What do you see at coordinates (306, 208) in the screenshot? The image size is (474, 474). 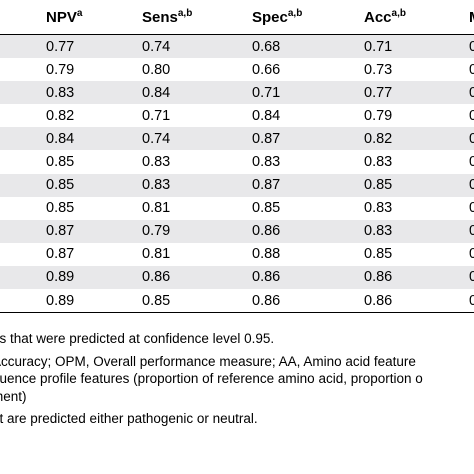 I see `cell-spec: 0.85` at bounding box center [306, 208].